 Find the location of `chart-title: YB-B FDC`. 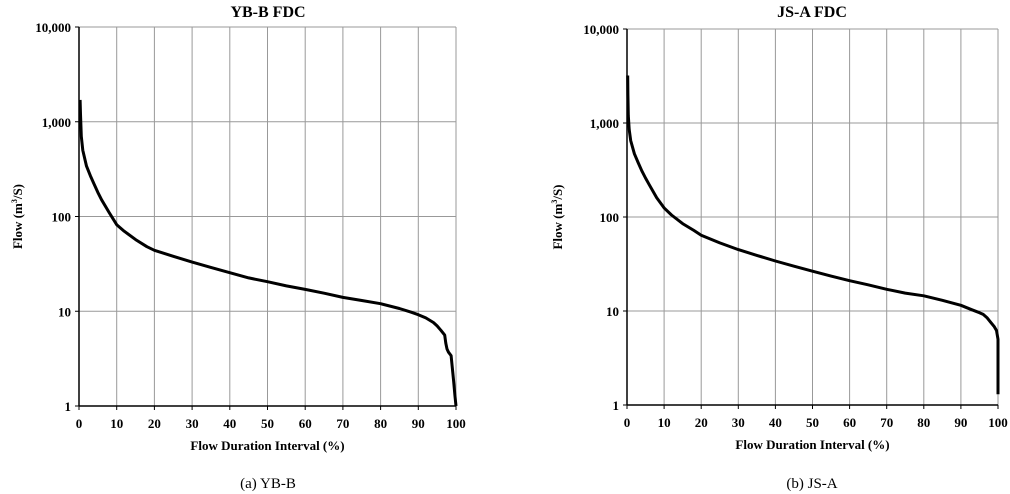

chart-title: YB-B FDC is located at coordinates (267, 12).